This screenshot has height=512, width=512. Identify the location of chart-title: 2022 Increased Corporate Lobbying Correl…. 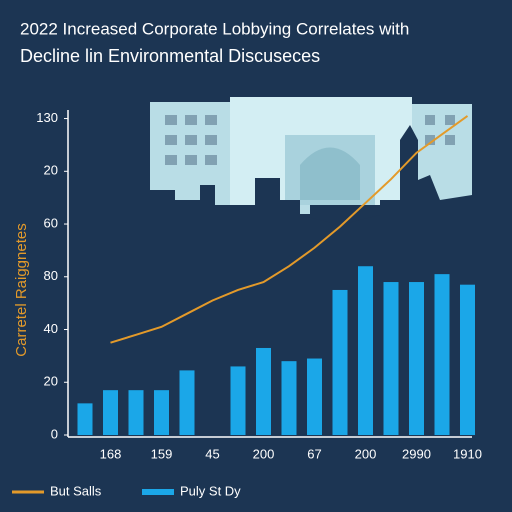
(214, 28).